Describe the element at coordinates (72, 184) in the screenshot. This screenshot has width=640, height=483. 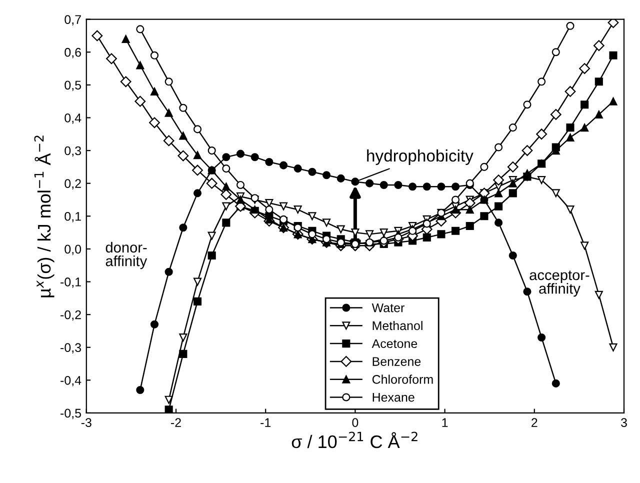
I see `y-tick-label: 0,2` at that location.